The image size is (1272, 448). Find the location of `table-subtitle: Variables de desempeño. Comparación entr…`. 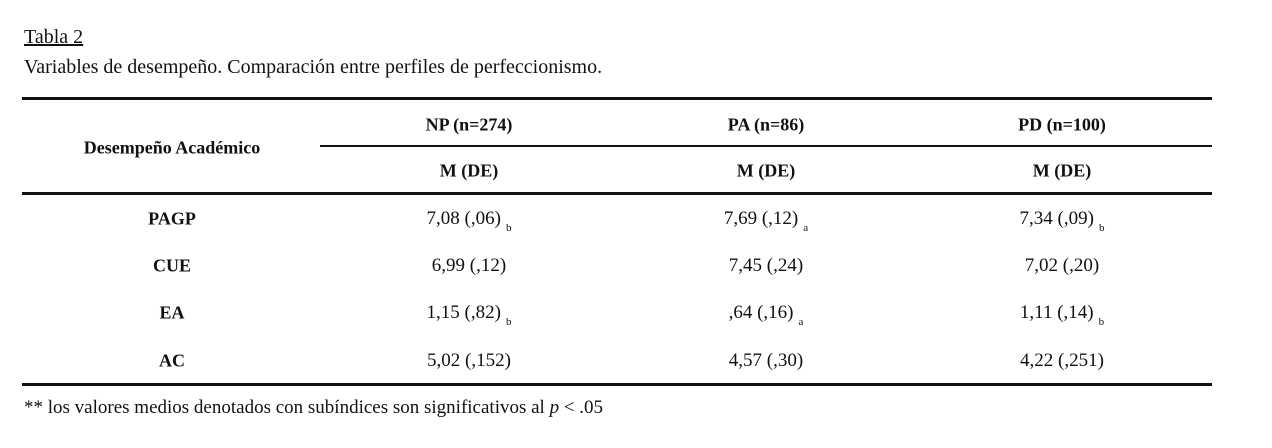

table-subtitle: Variables de desempeño. Comparación entr… is located at coordinates (313, 67).